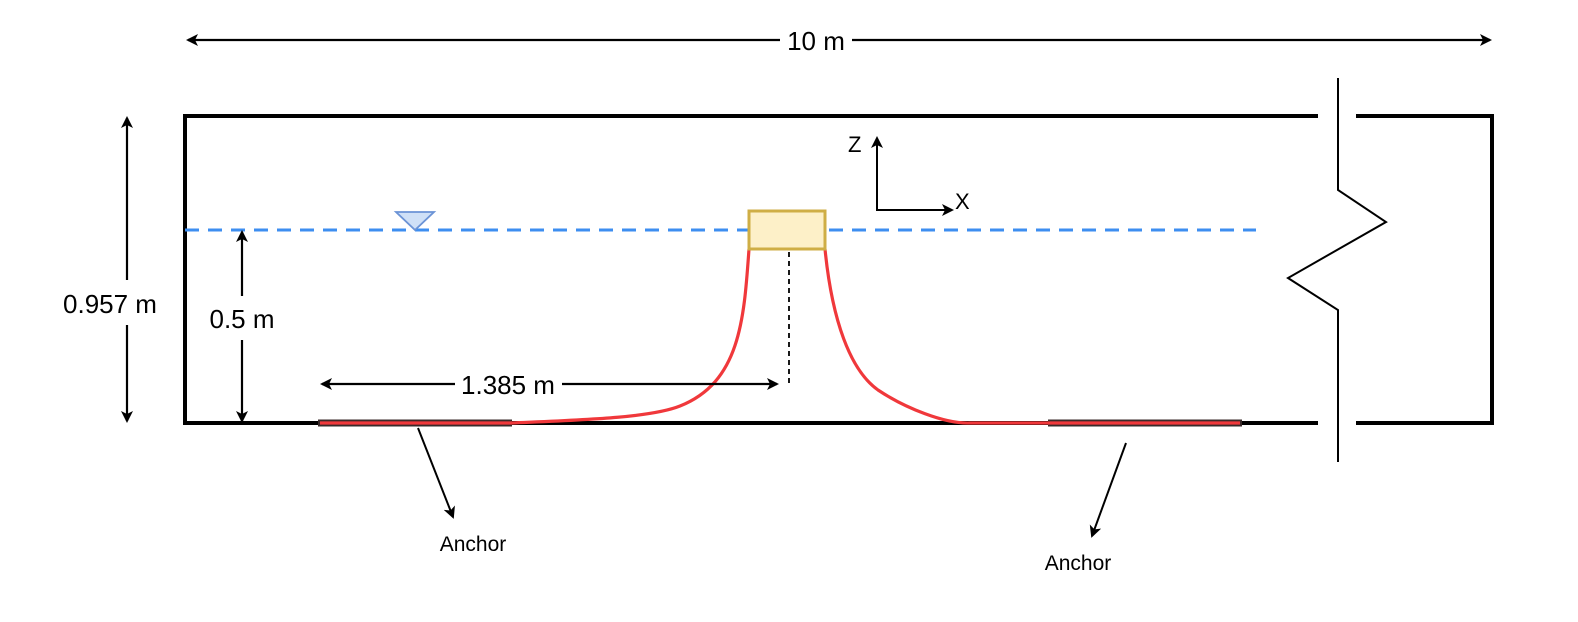  Describe the element at coordinates (854, 144) in the screenshot. I see `z-axis-label: Z` at that location.